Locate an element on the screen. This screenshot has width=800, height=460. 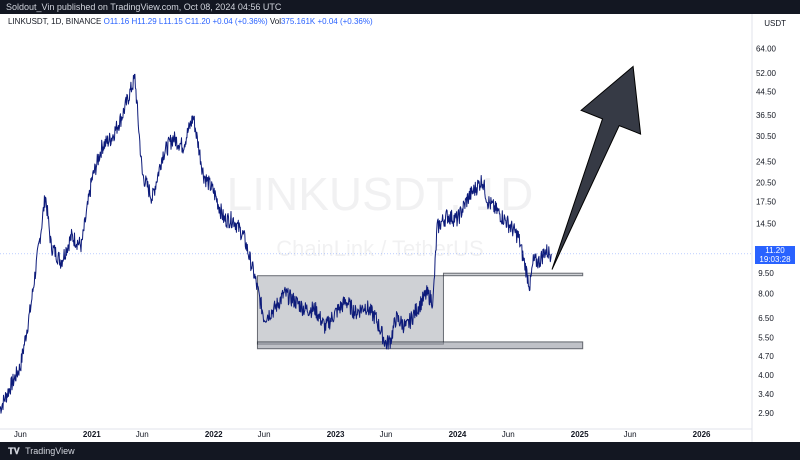
y-tick-label: 6.50 is located at coordinates (766, 318).